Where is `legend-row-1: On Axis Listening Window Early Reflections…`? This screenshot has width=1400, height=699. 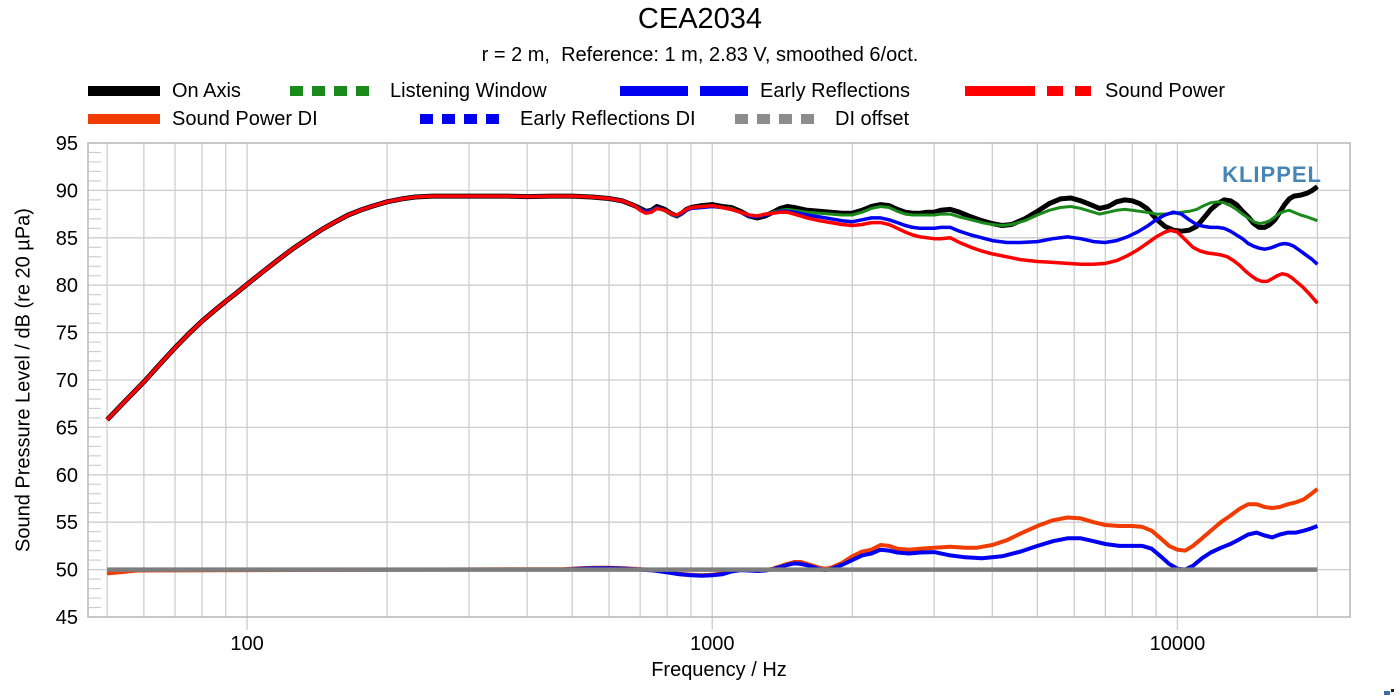 legend-row-1: On Axis Listening Window Early Reflections… is located at coordinates (700, 91).